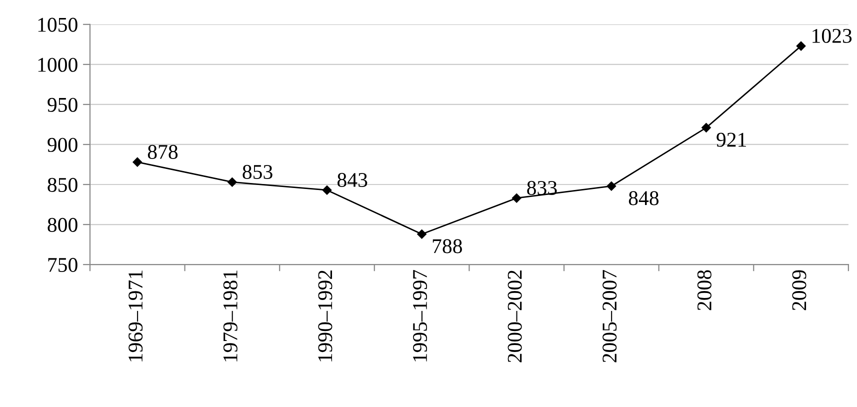 Image resolution: width=857 pixels, height=407 pixels. I want to click on data-label: 921, so click(731, 139).